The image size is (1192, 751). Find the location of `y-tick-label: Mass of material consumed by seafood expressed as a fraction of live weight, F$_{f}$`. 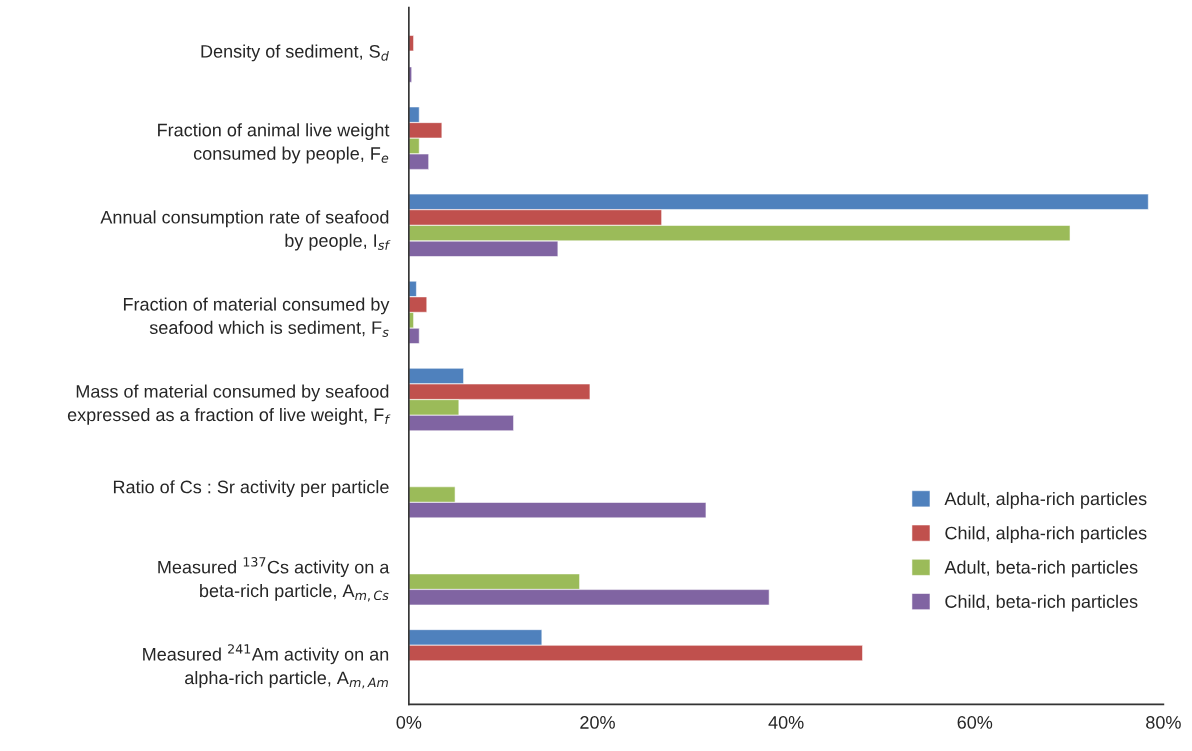

y-tick-label: Mass of material consumed by seafood expressed as a fraction of live weight, F$_{f}$ is located at coordinates (229, 404).